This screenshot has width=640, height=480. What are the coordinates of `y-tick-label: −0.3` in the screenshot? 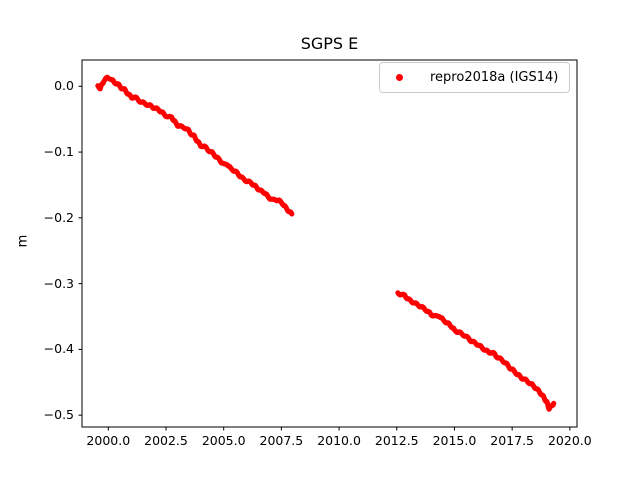 It's located at (58, 283).